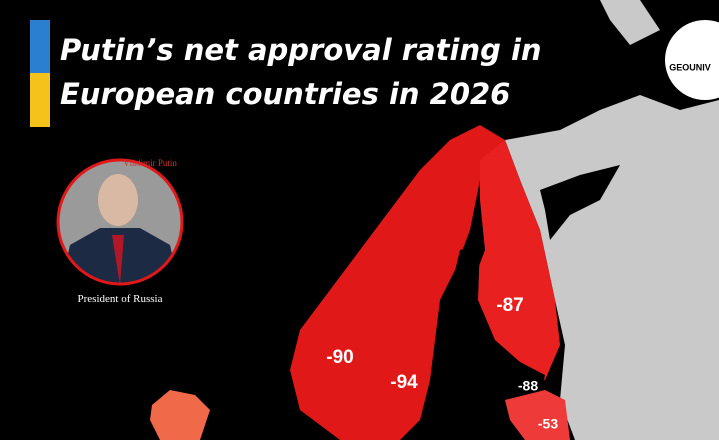 This screenshot has height=440, width=719. Describe the element at coordinates (285, 94) in the screenshot. I see `title-line: European countries in 2026` at that location.